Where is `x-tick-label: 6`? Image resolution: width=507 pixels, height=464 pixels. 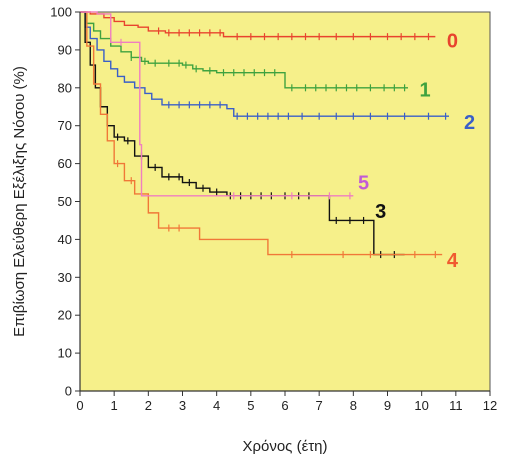
x-tick-label: 6 is located at coordinates (284, 405).